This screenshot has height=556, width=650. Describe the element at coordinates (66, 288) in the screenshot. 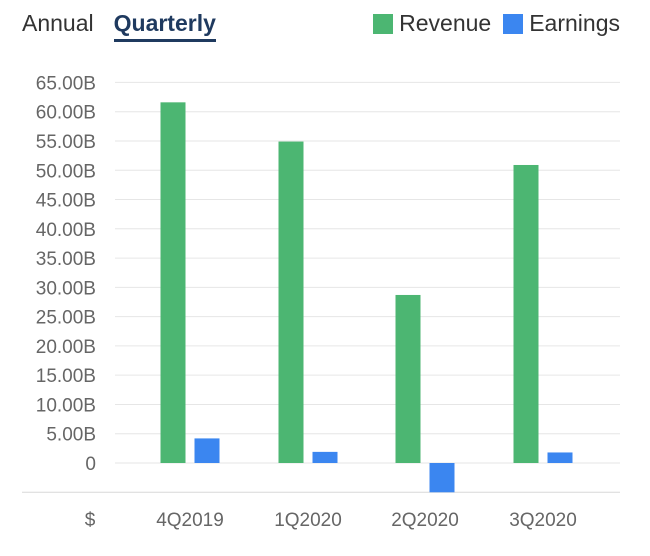

I see `y-tick-label: 30.00B` at that location.